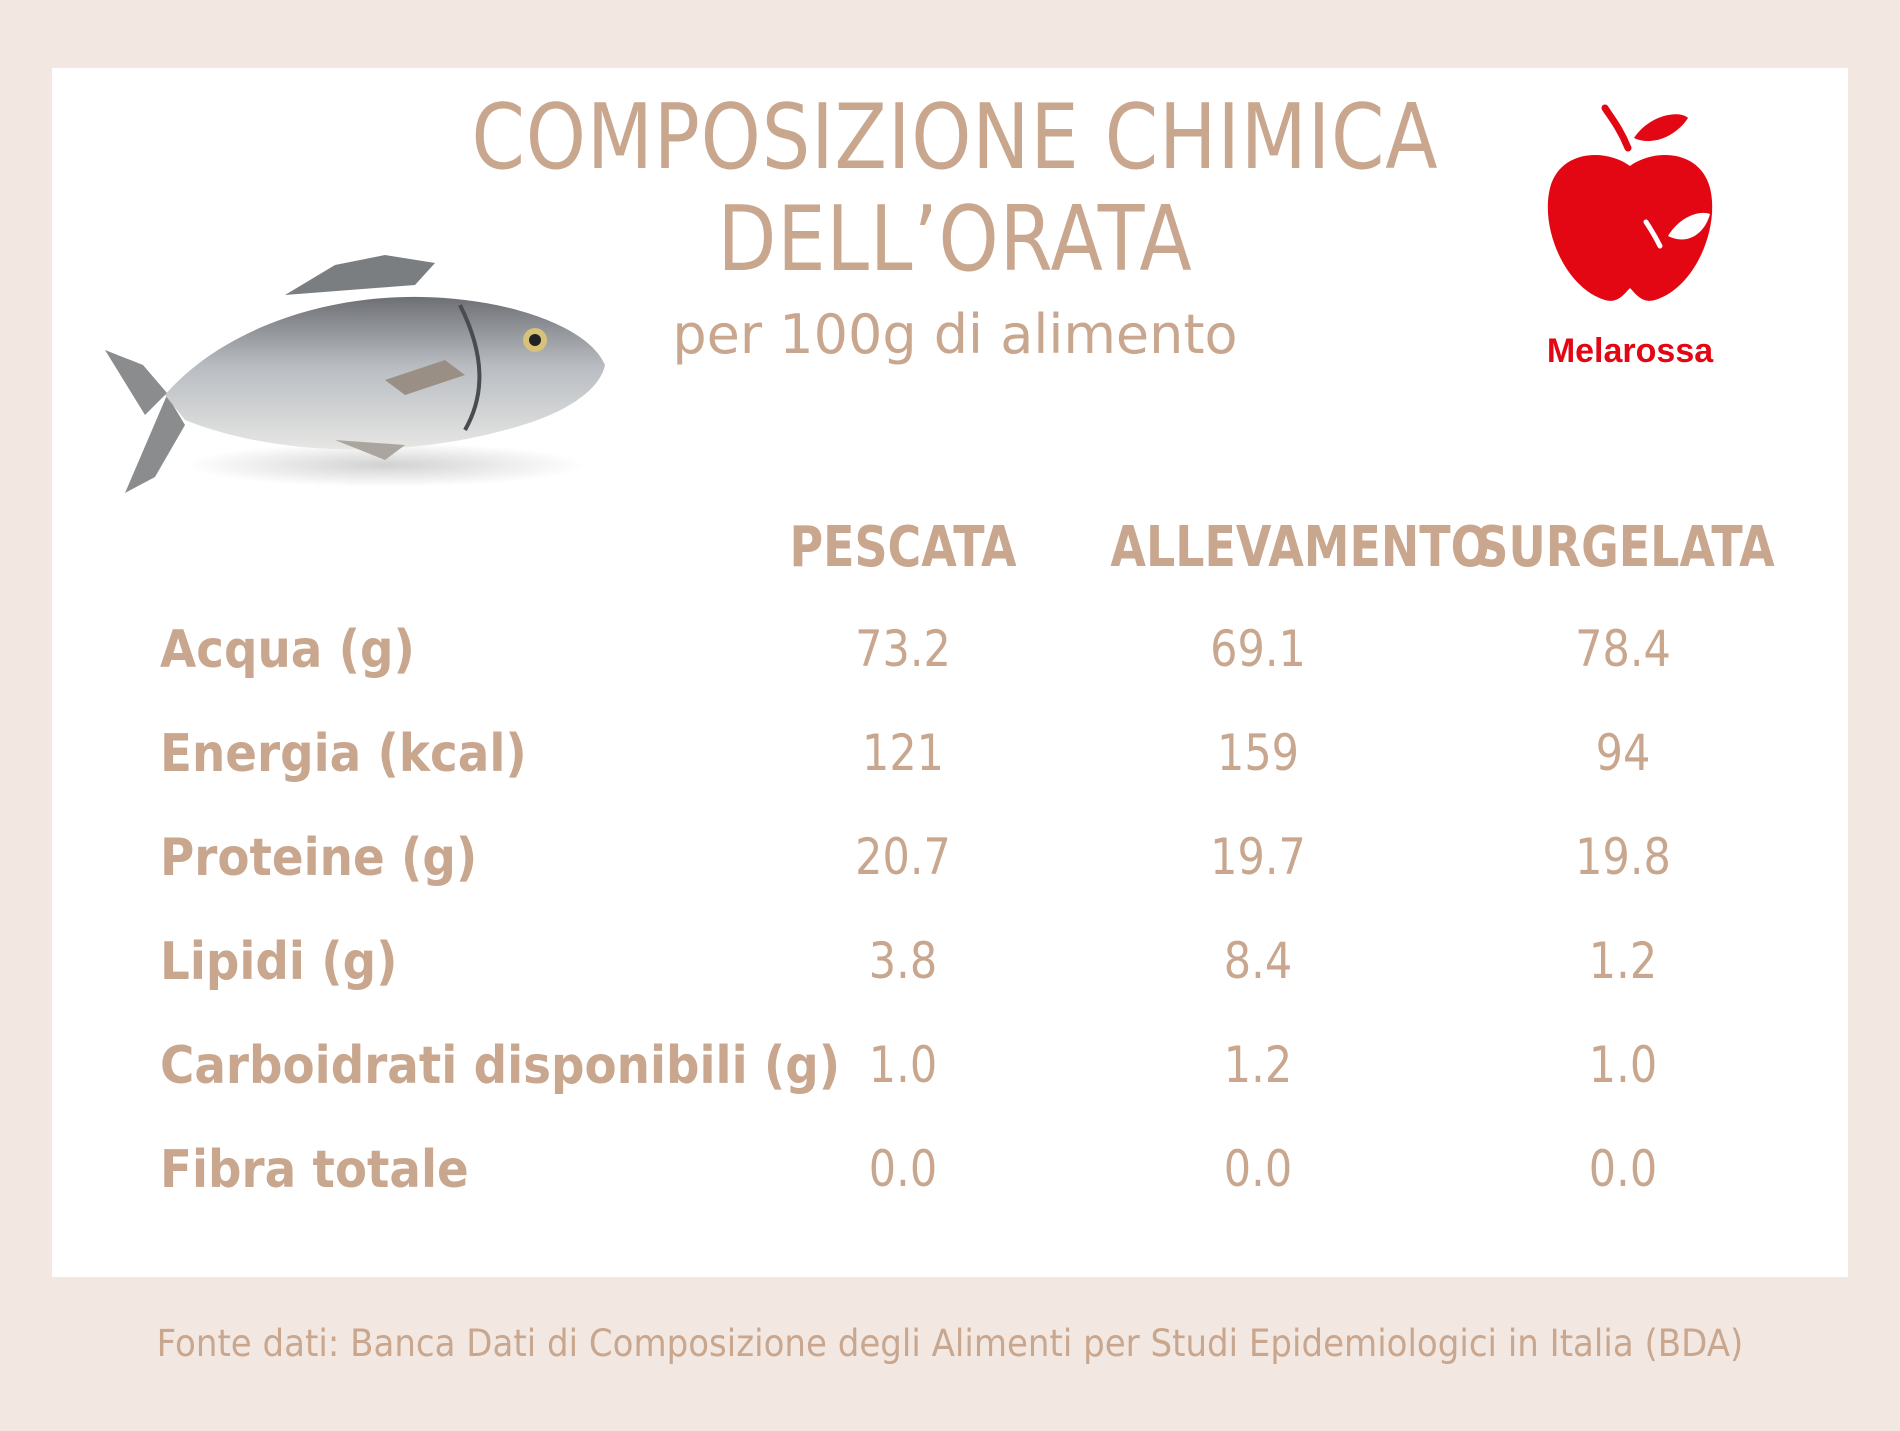 This screenshot has height=1431, width=1900. What do you see at coordinates (343, 754) in the screenshot?
I see `row-label: Energia (kcal)` at bounding box center [343, 754].